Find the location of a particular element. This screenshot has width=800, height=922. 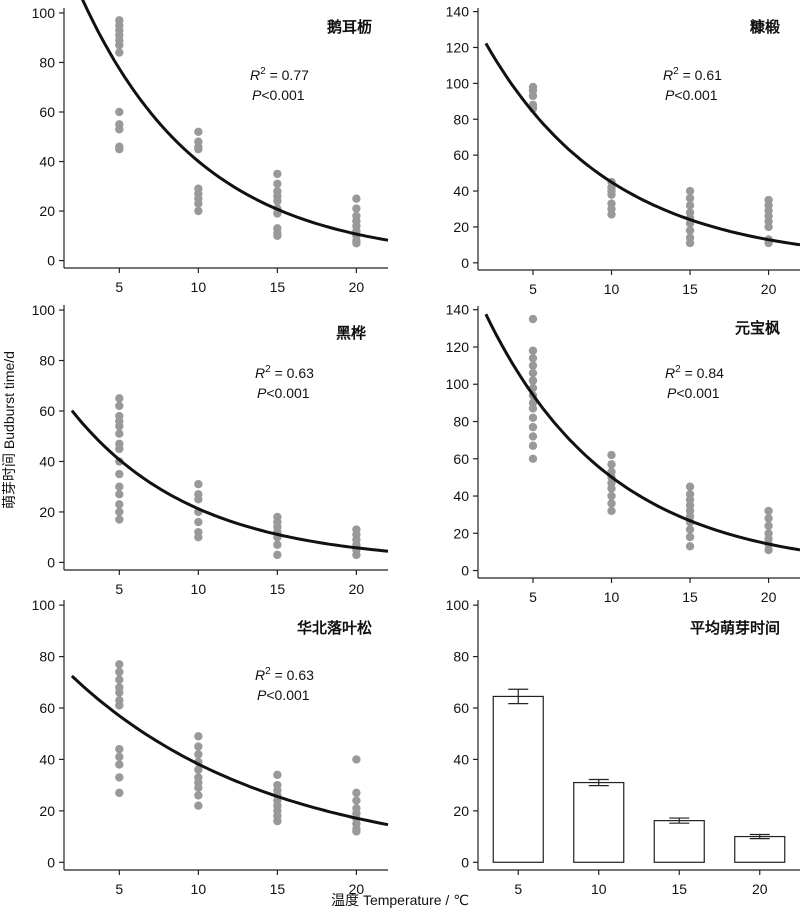

chart-panel-6: 0 20 40 60 80 100 5 10 15 20 平均萌芽时间 is located at coordinates (623, 747).